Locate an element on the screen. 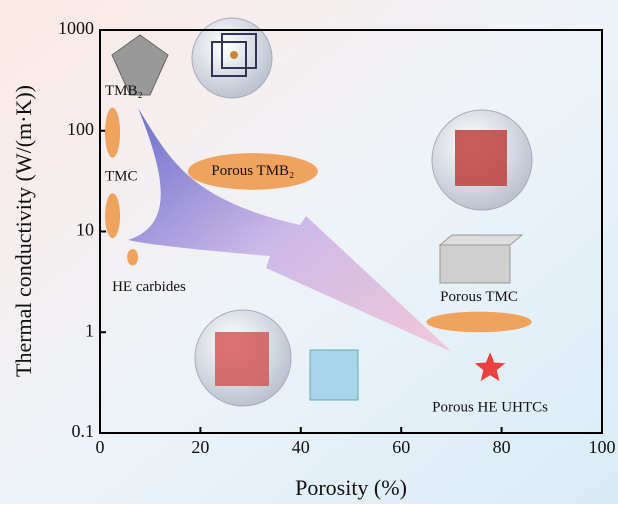  x-tick-label: 100 is located at coordinates (602, 447).